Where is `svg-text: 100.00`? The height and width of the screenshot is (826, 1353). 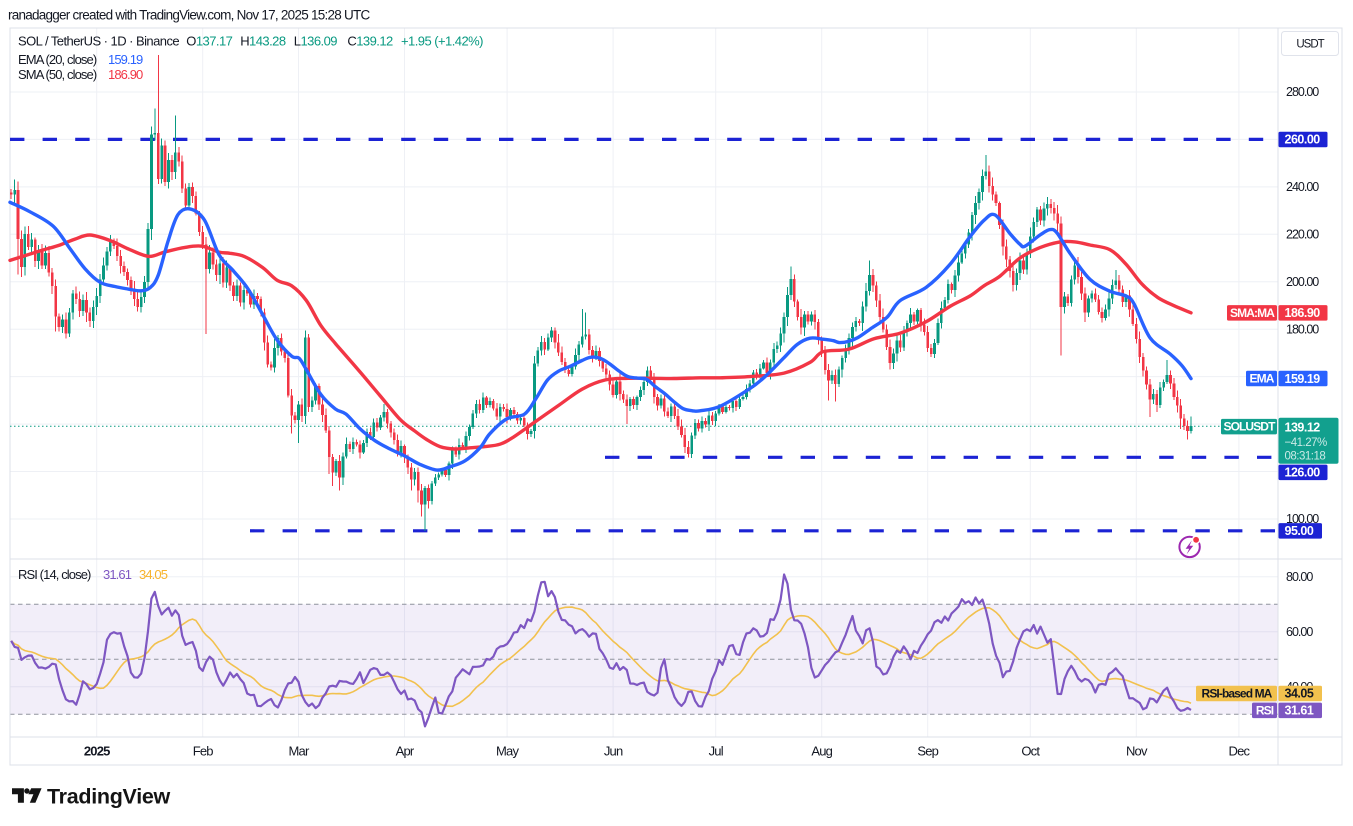
svg-text: 100.00 is located at coordinates (1302, 519).